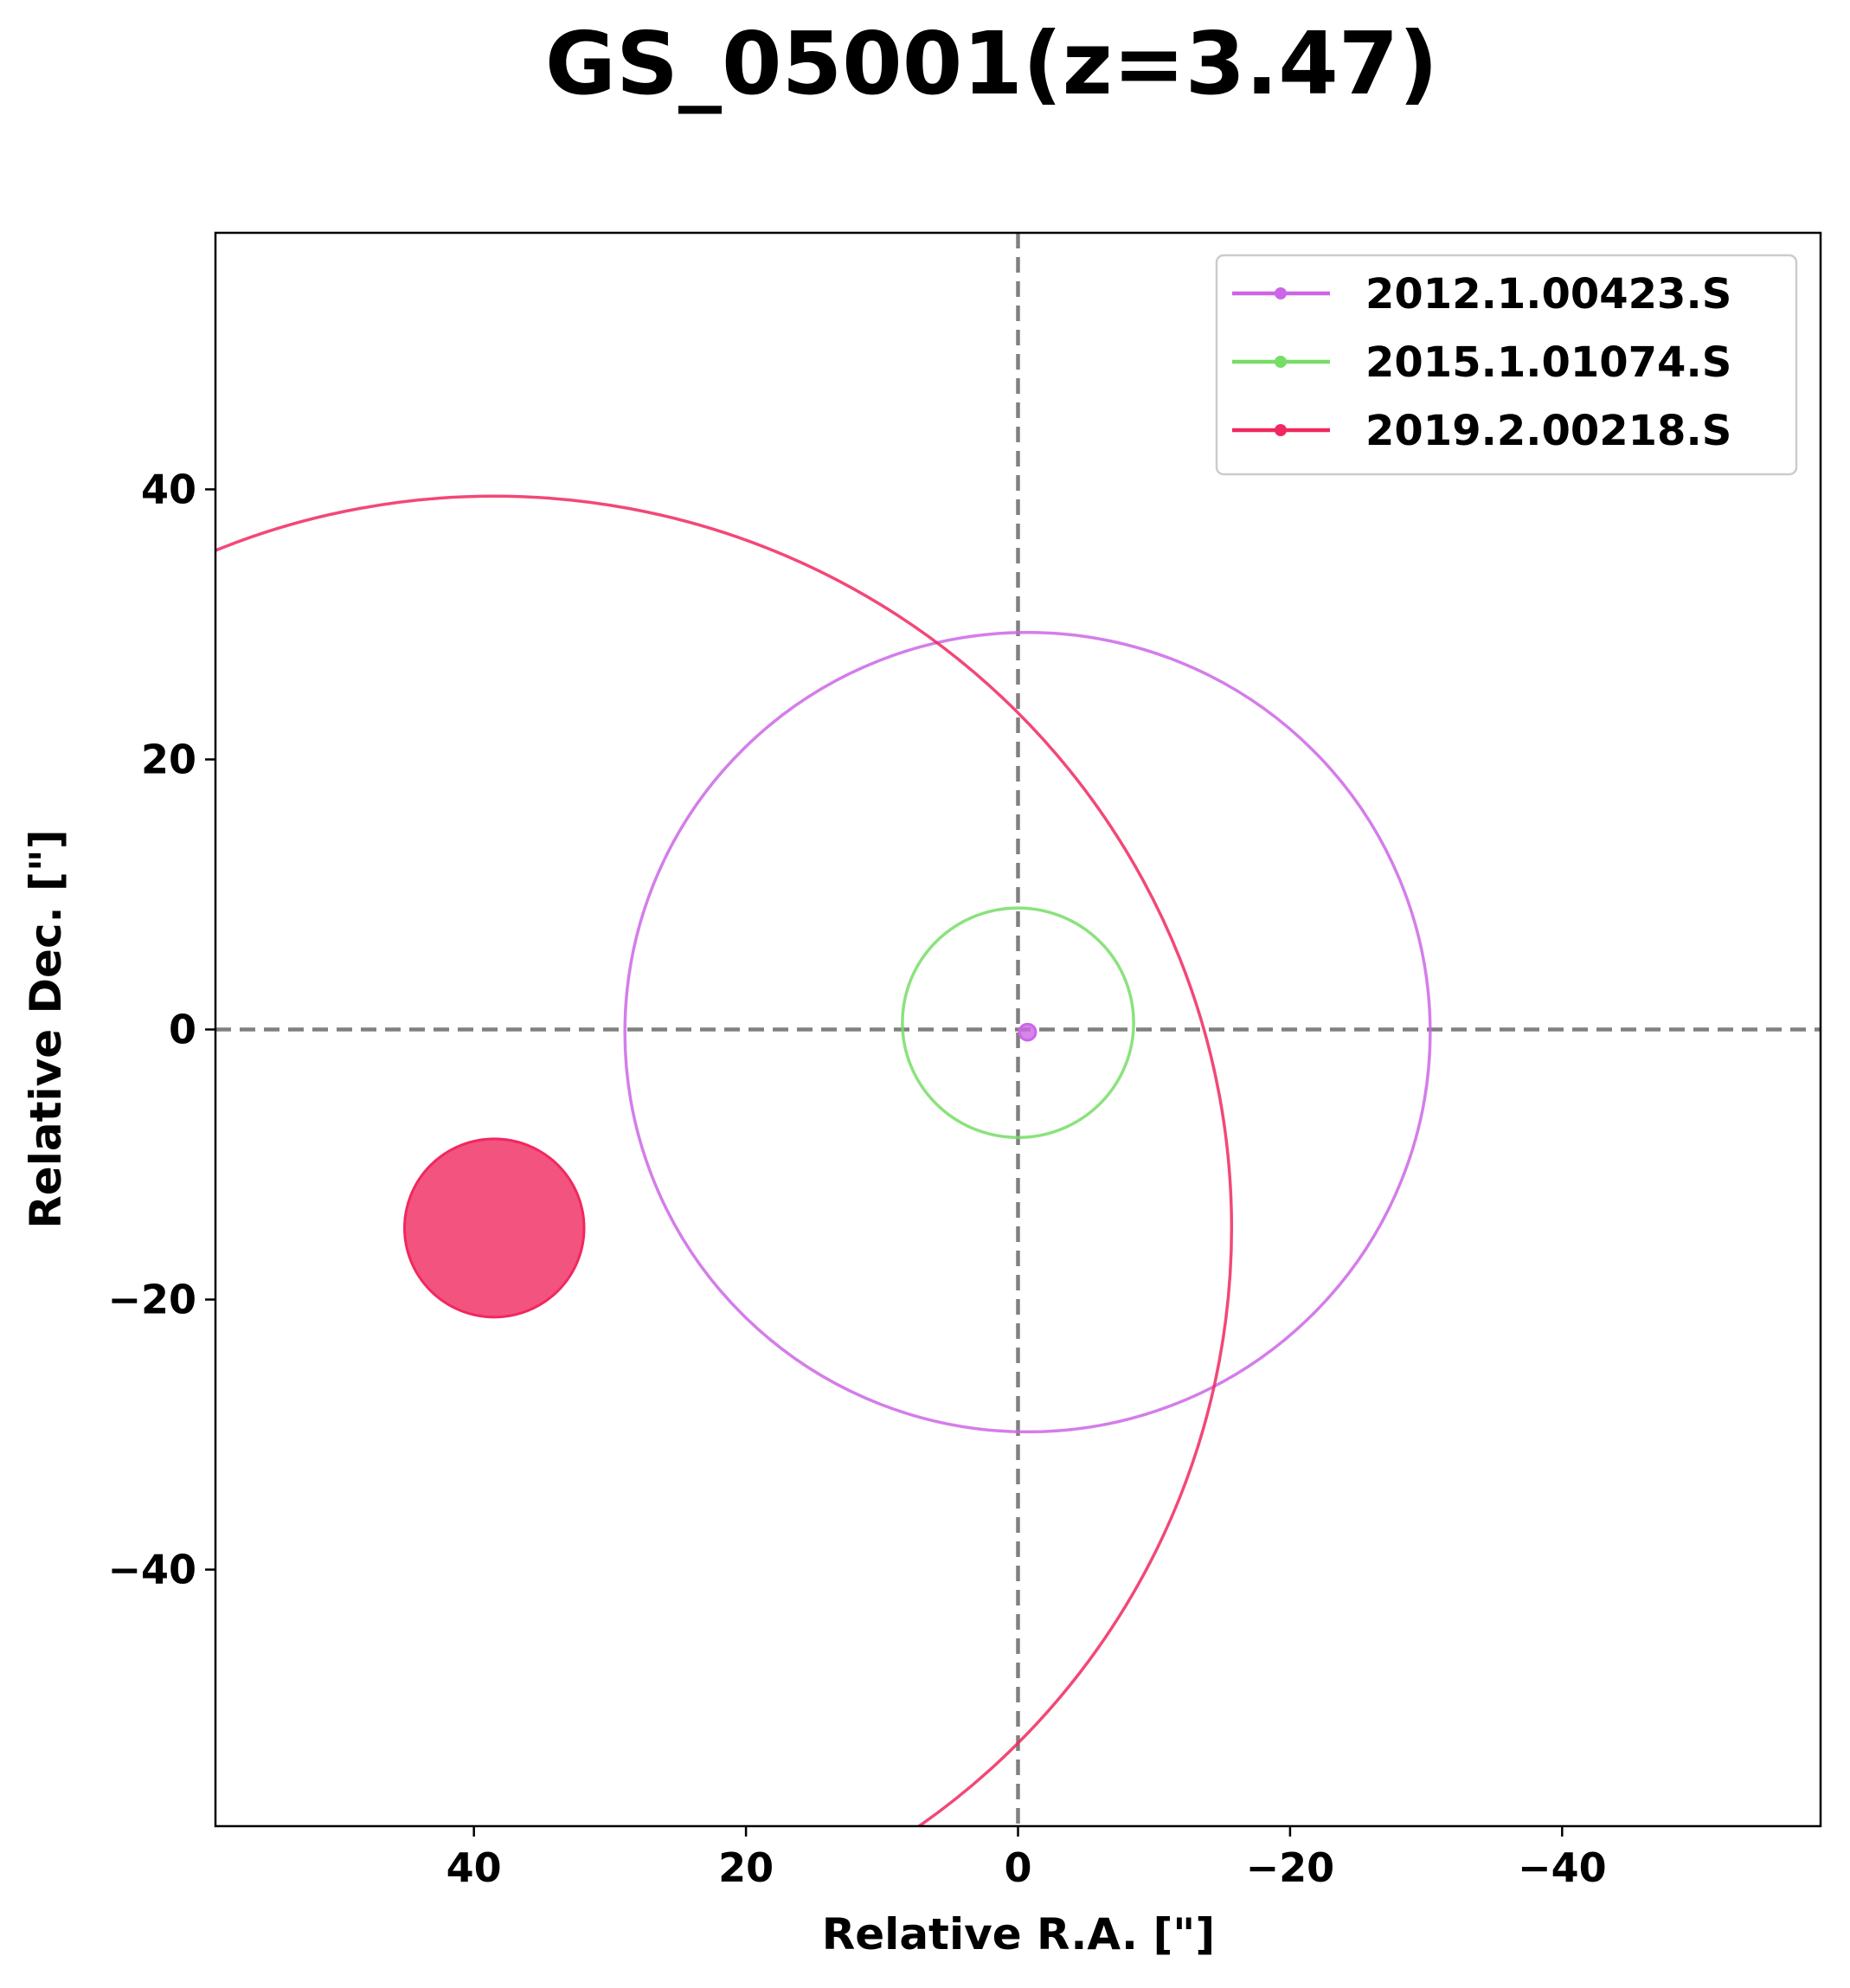 Image resolution: width=1850 pixels, height=1988 pixels. What do you see at coordinates (168, 759) in the screenshot?
I see `y-tick-label: 20` at bounding box center [168, 759].